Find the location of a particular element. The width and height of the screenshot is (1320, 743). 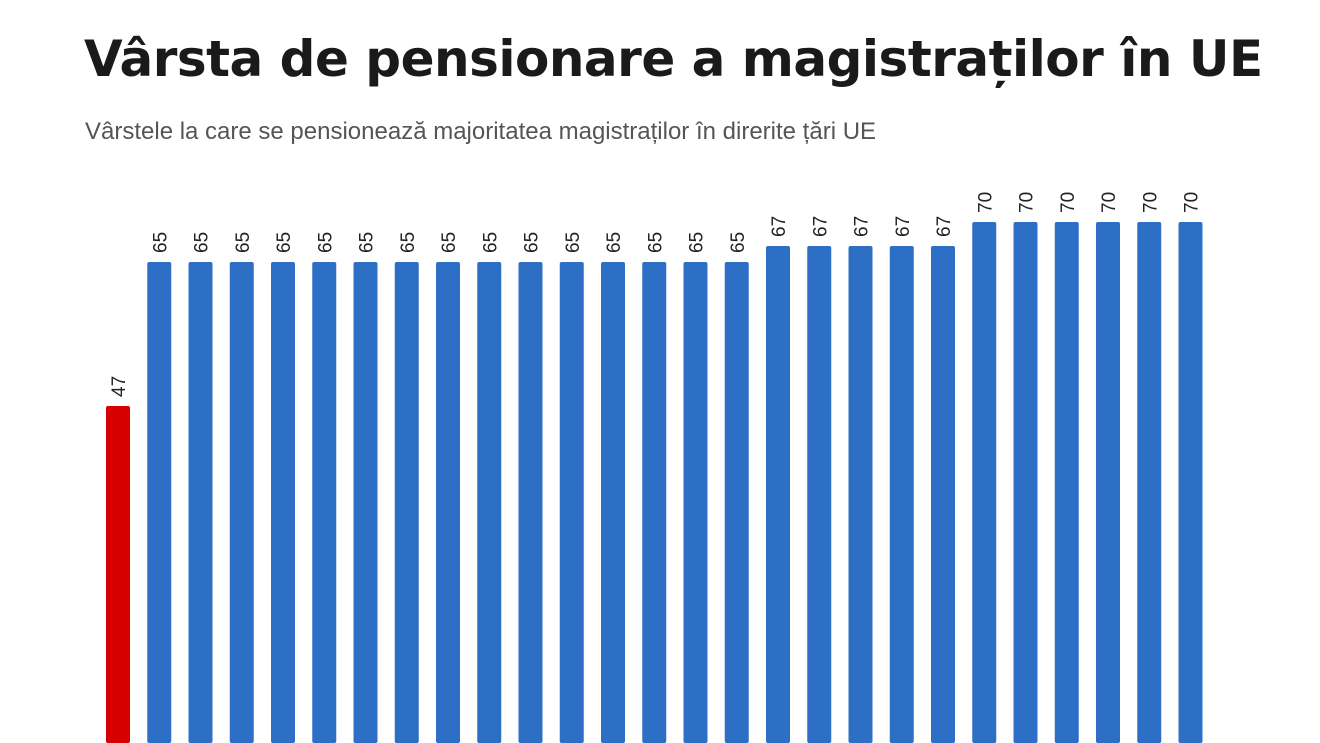

data-label: 47 is located at coordinates (119, 386).